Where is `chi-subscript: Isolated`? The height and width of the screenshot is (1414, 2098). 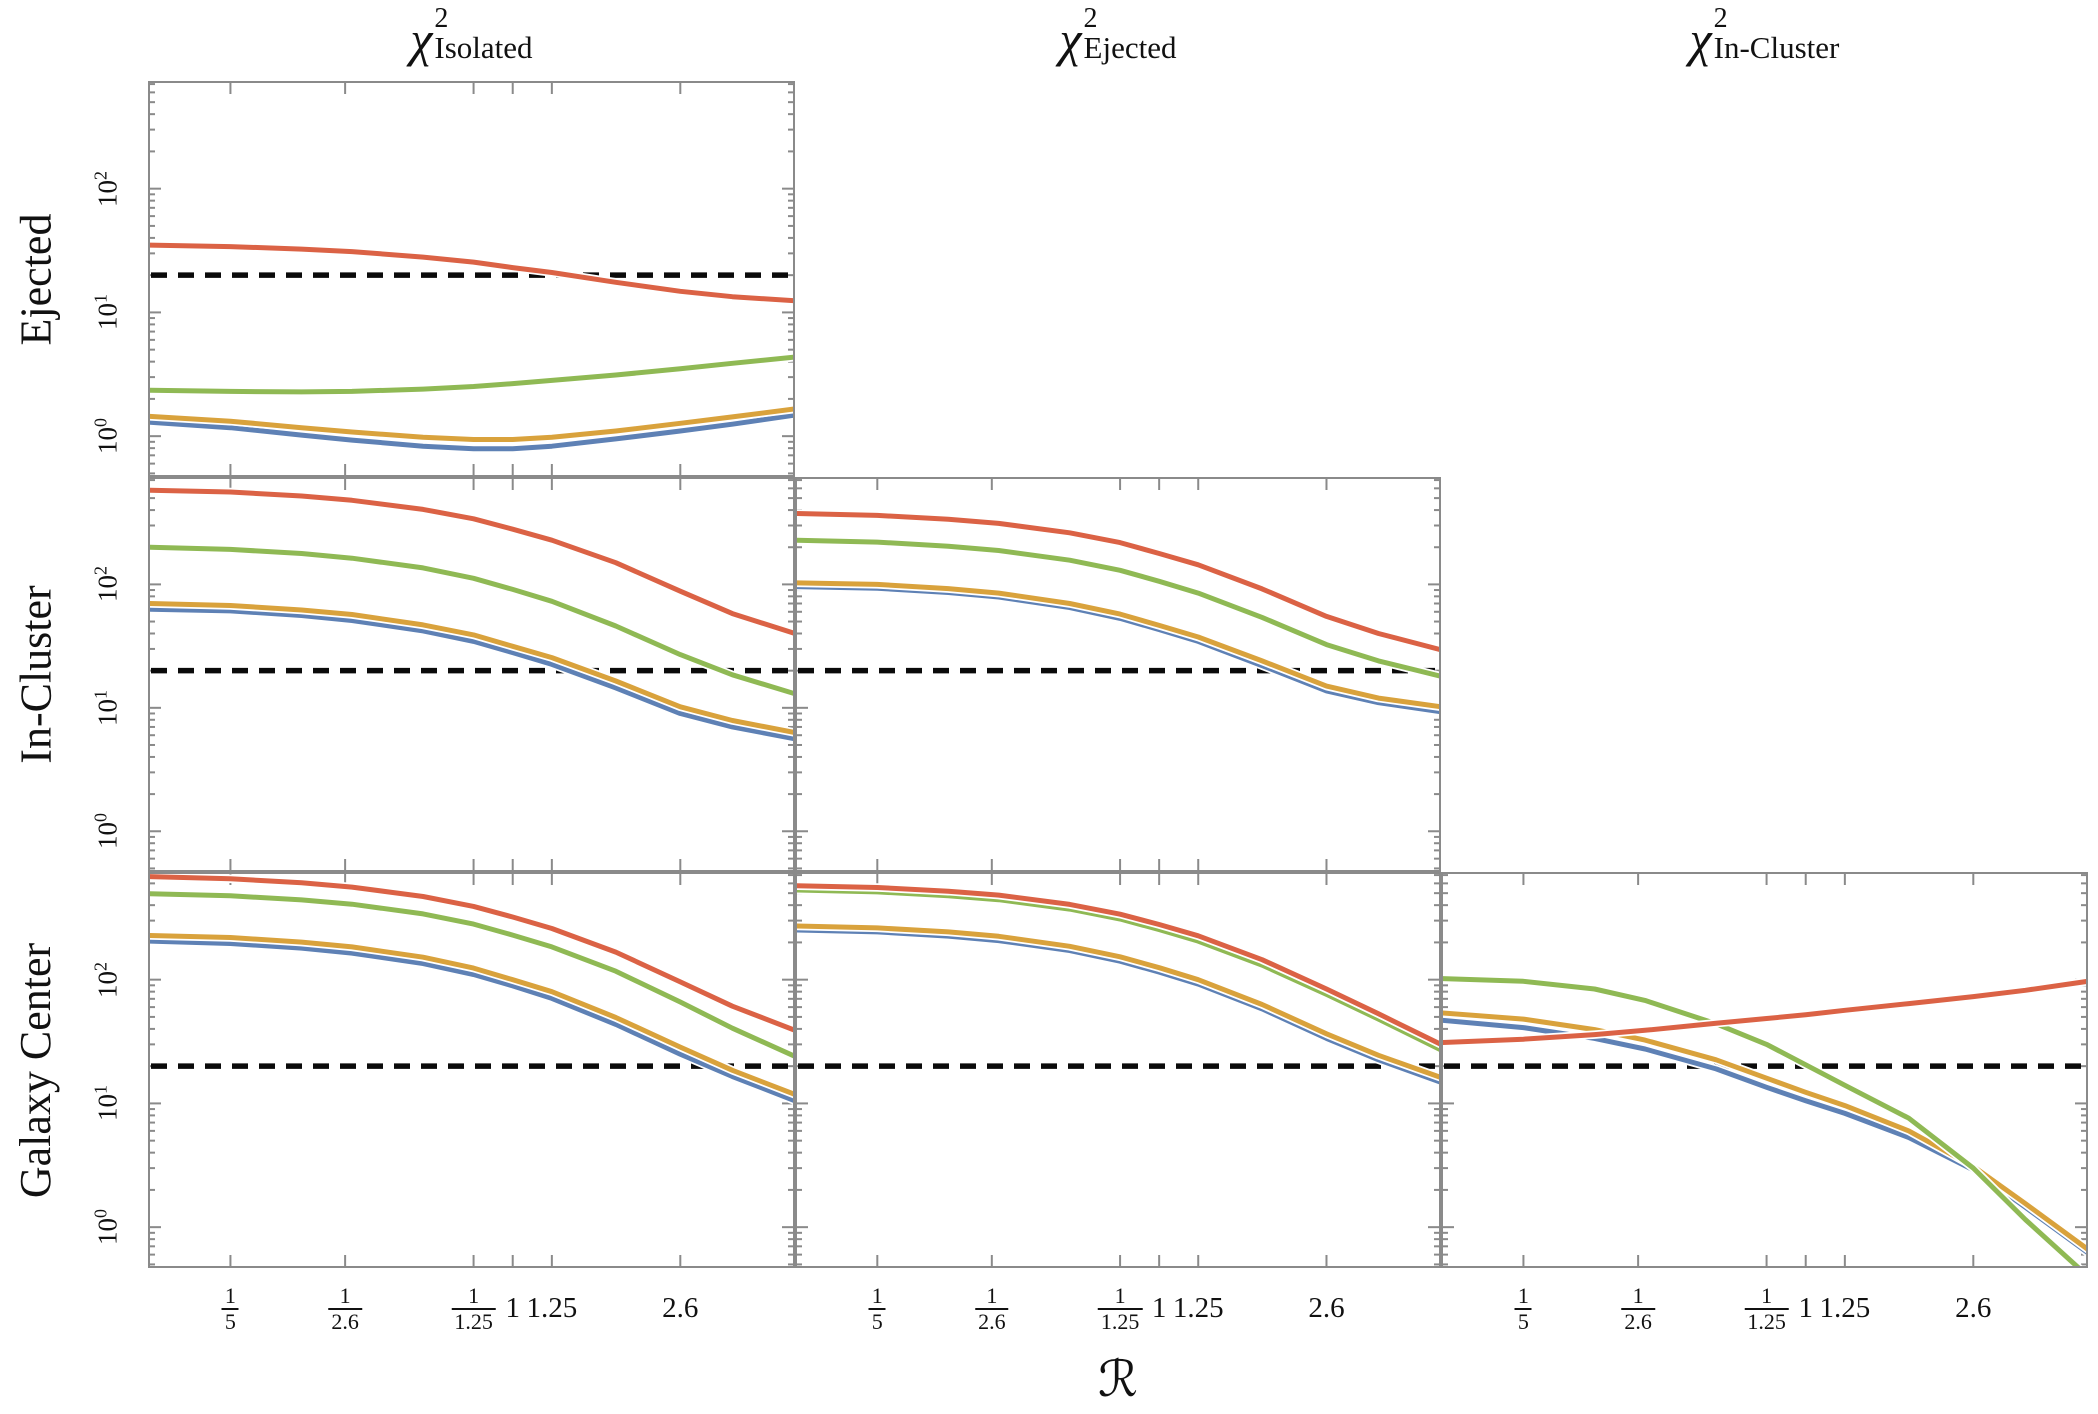
chi-subscript: Isolated is located at coordinates (483, 47).